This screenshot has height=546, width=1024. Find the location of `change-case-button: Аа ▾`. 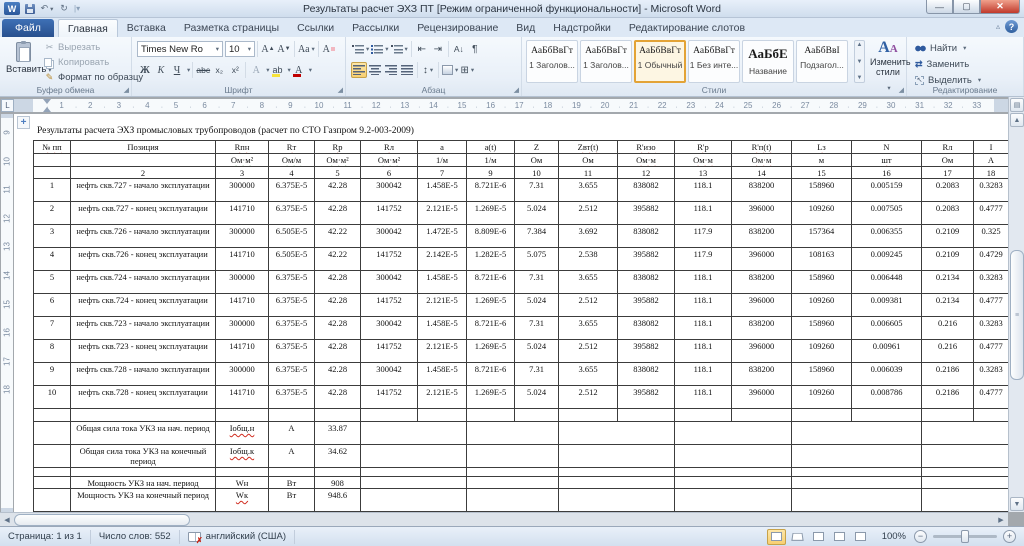

change-case-button: Аа ▾ is located at coordinates (306, 49).